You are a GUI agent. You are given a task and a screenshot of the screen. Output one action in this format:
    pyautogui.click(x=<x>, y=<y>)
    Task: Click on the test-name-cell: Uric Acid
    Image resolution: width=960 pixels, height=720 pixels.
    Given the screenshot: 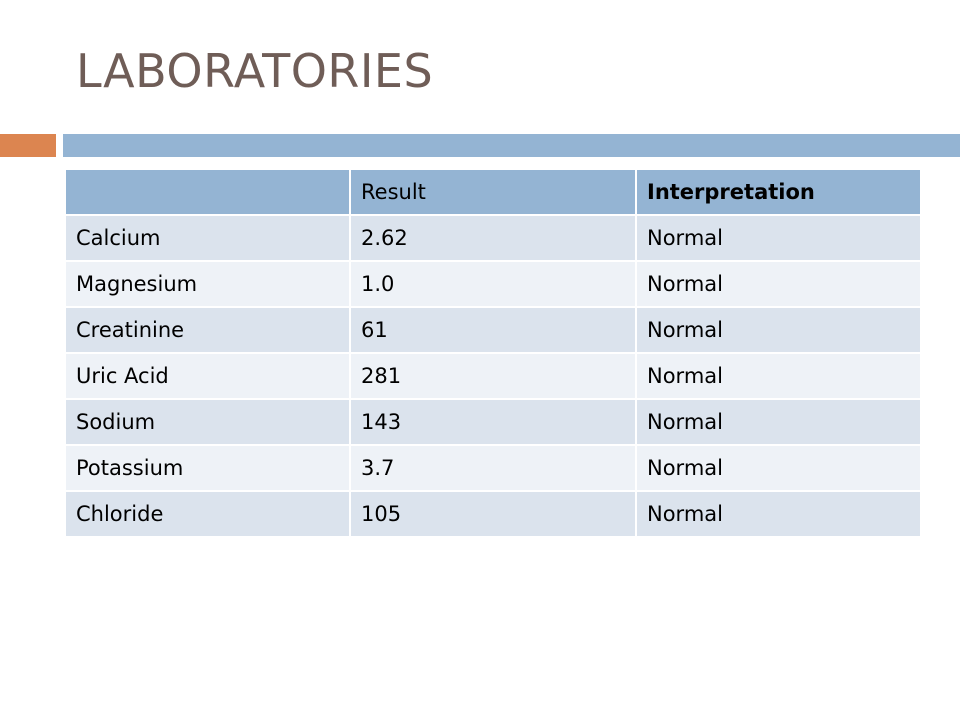 What is the action you would take?
    pyautogui.click(x=207, y=376)
    